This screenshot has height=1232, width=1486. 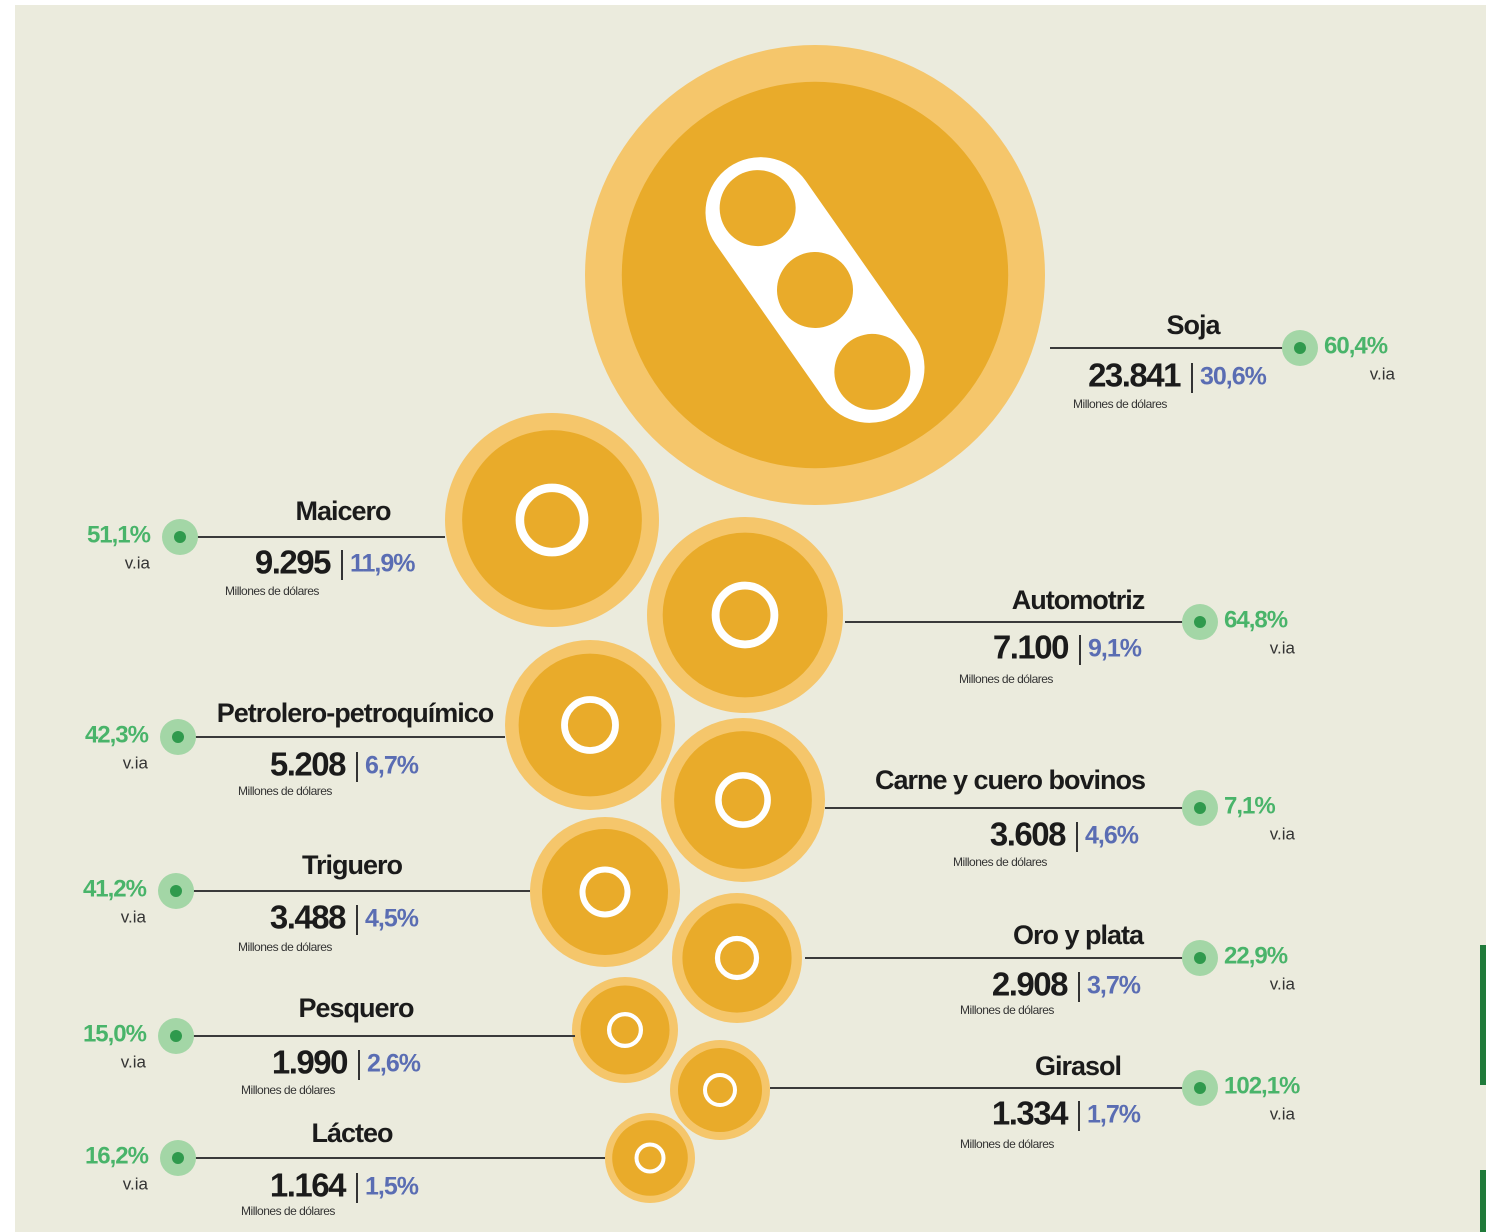 I want to click on value: 2.908, so click(x=1030, y=984).